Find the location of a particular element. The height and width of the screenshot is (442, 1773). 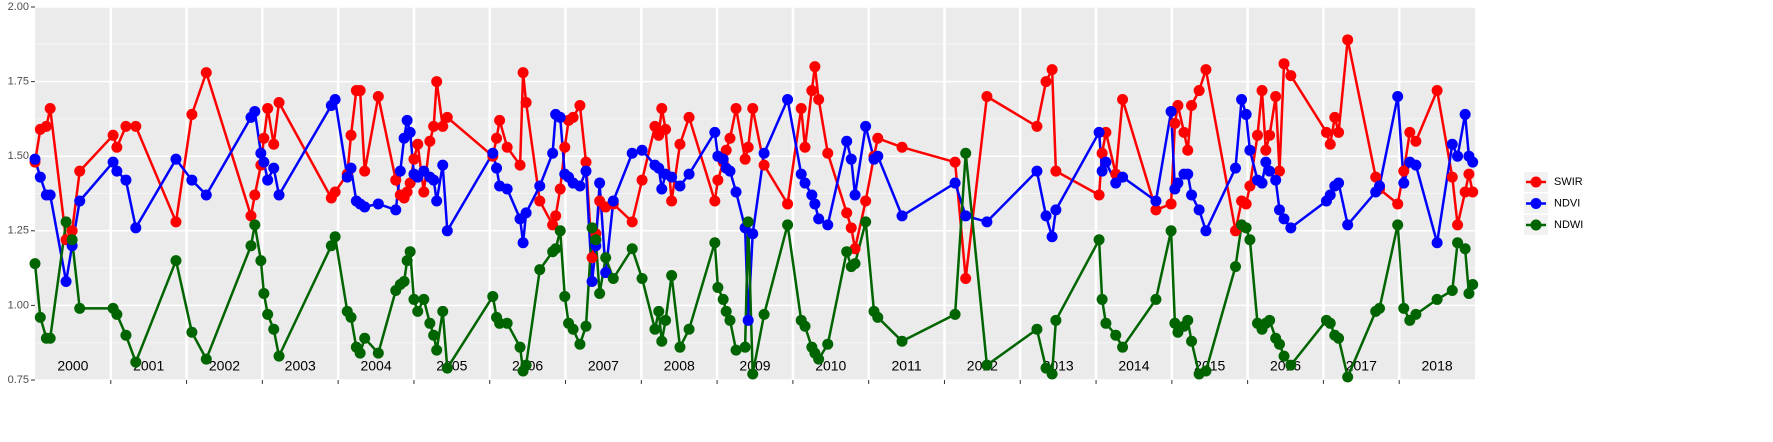

legend-key-point is located at coordinates (1536, 225).